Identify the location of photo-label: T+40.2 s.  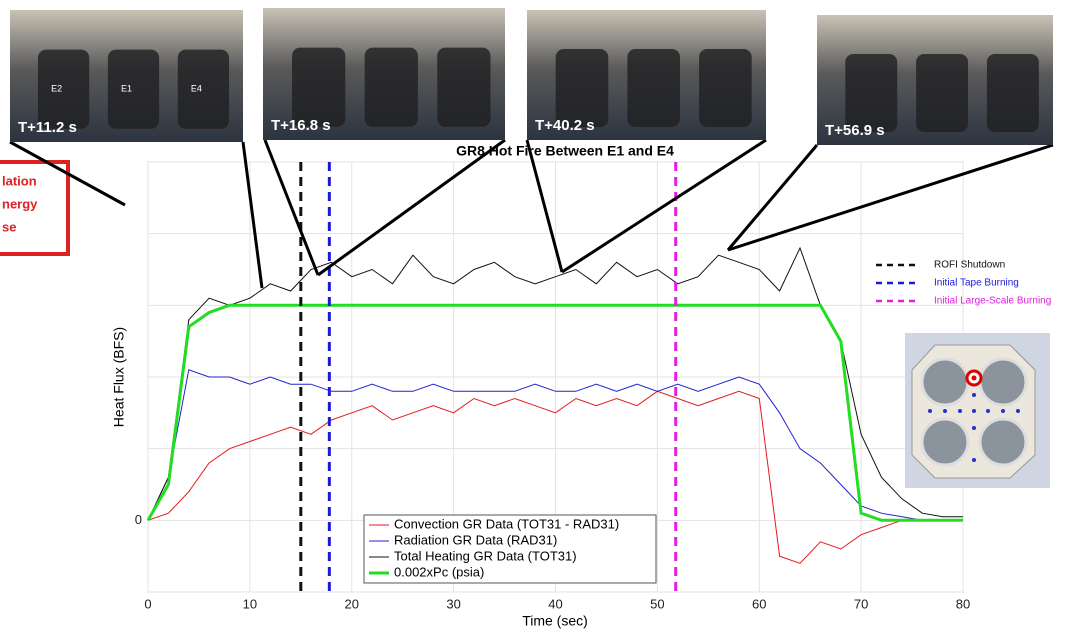
(565, 125).